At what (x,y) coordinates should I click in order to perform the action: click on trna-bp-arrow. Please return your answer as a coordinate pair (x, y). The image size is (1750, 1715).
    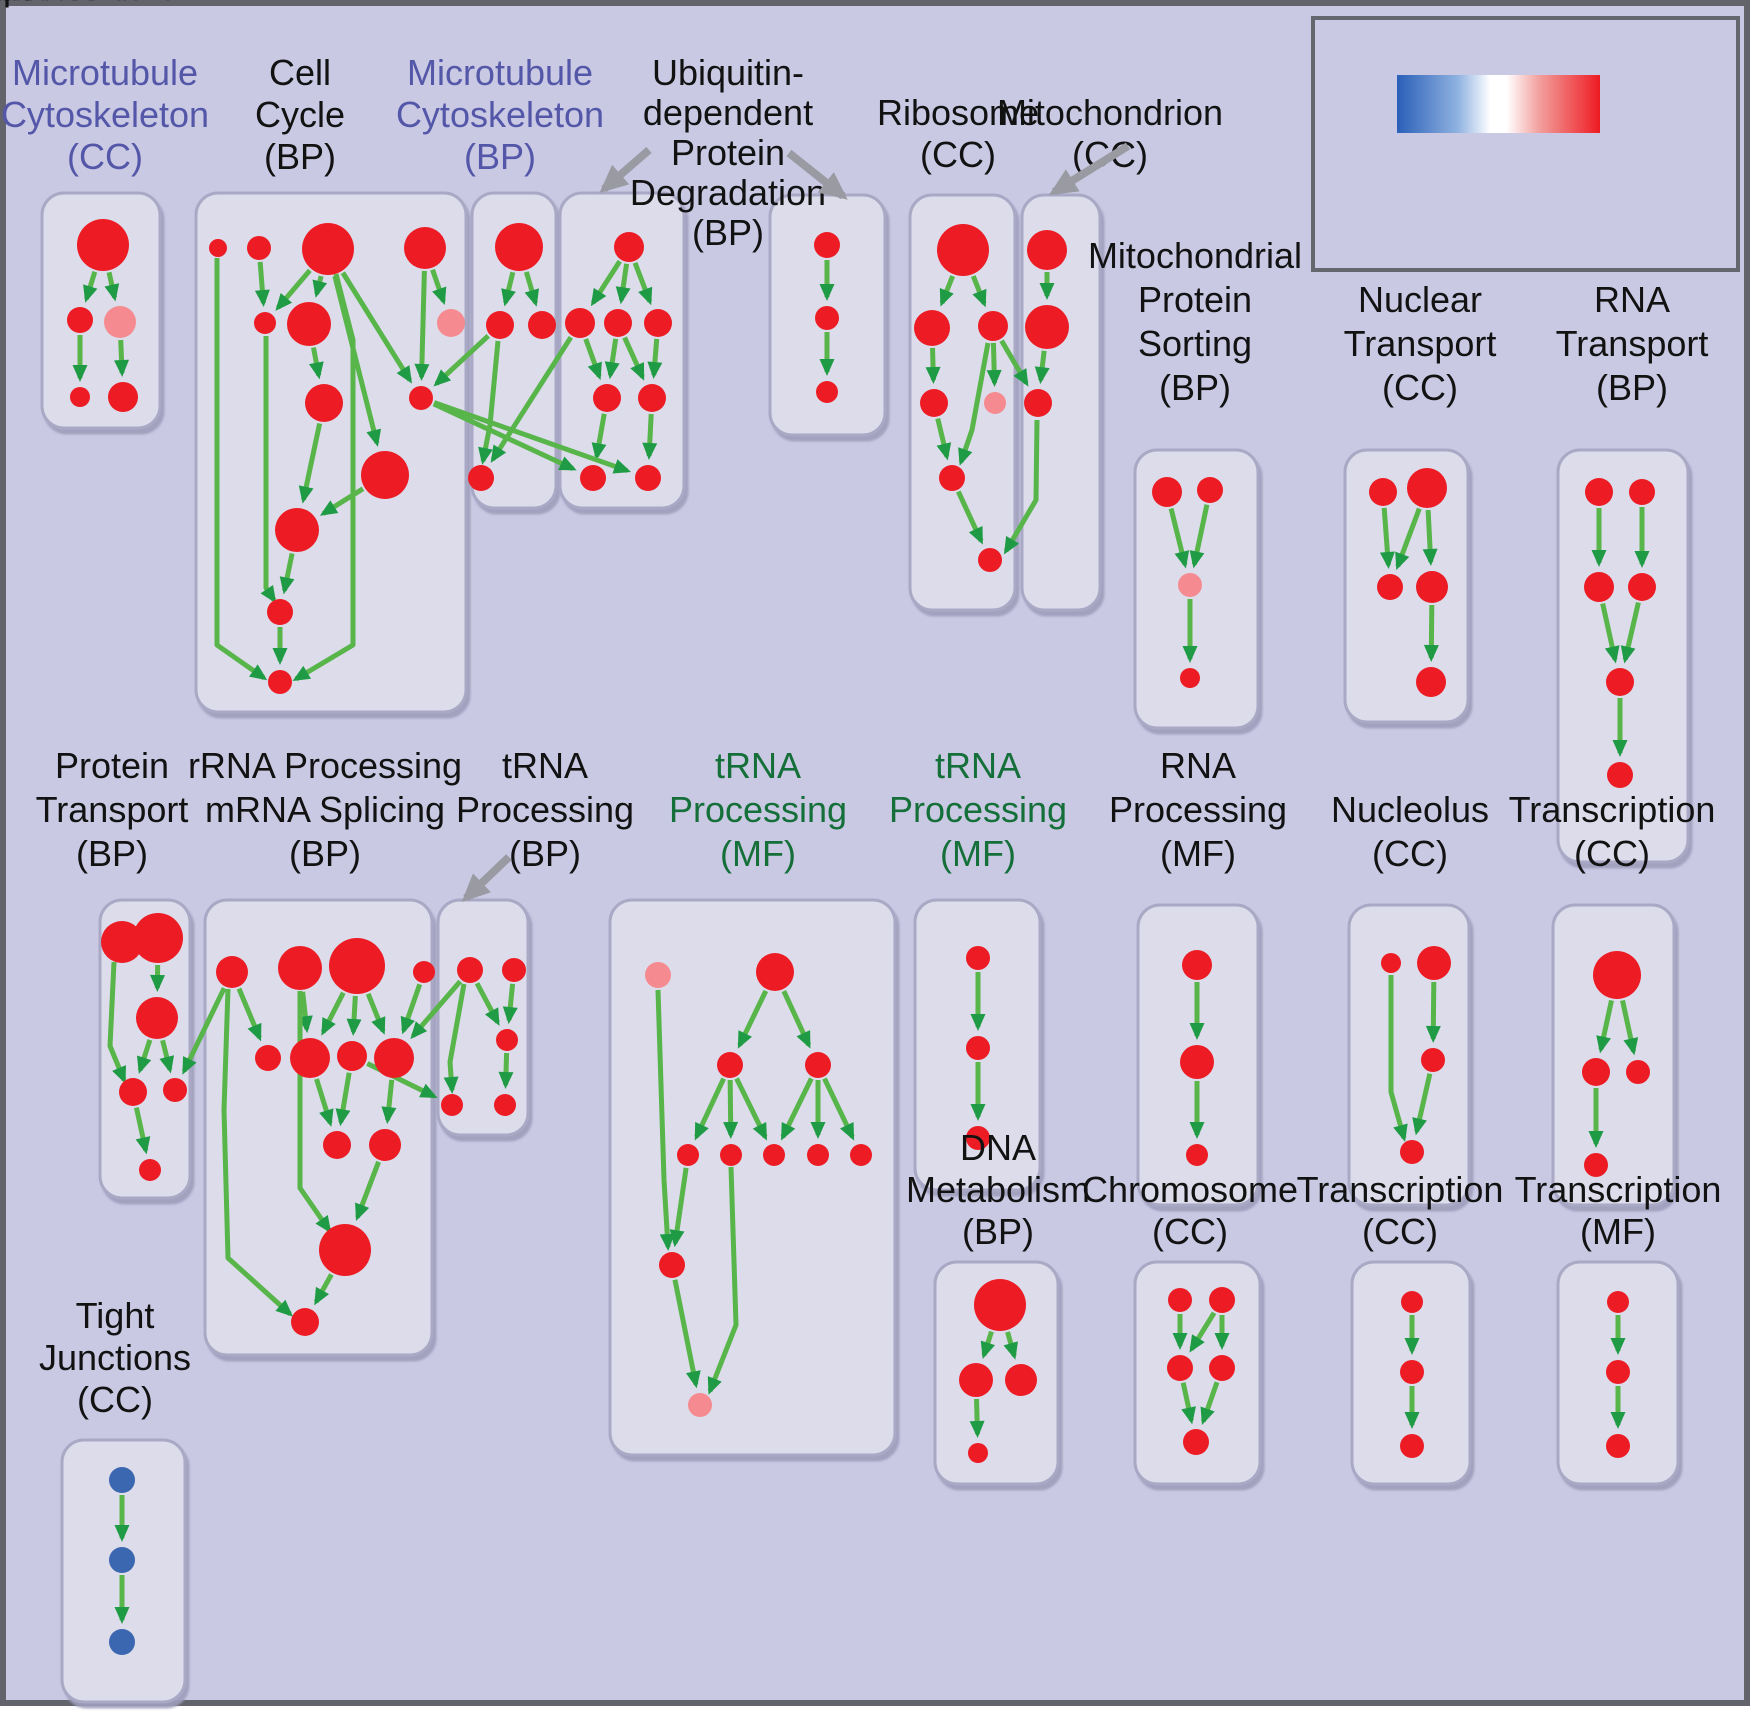
    Looking at the image, I should click on (486, 878).